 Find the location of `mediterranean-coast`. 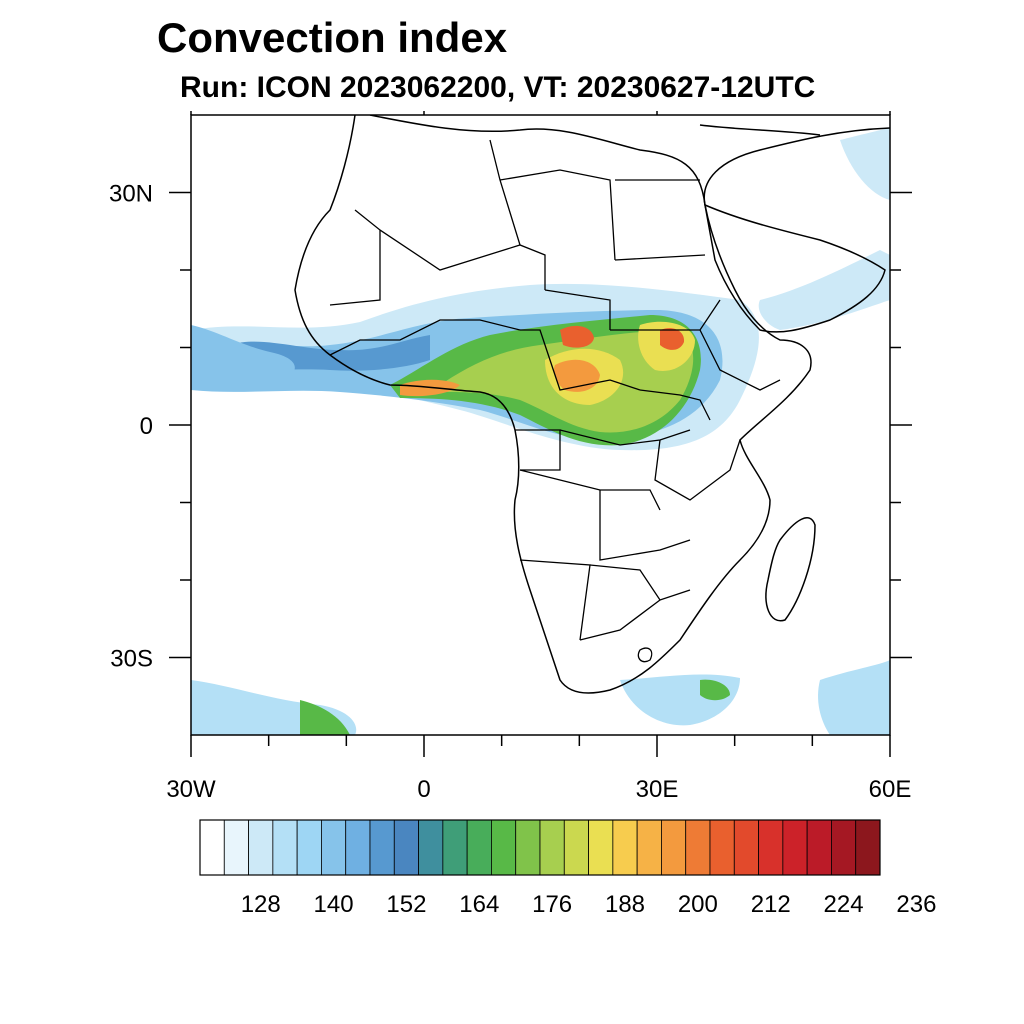

mediterranean-coast is located at coordinates (537, 160).